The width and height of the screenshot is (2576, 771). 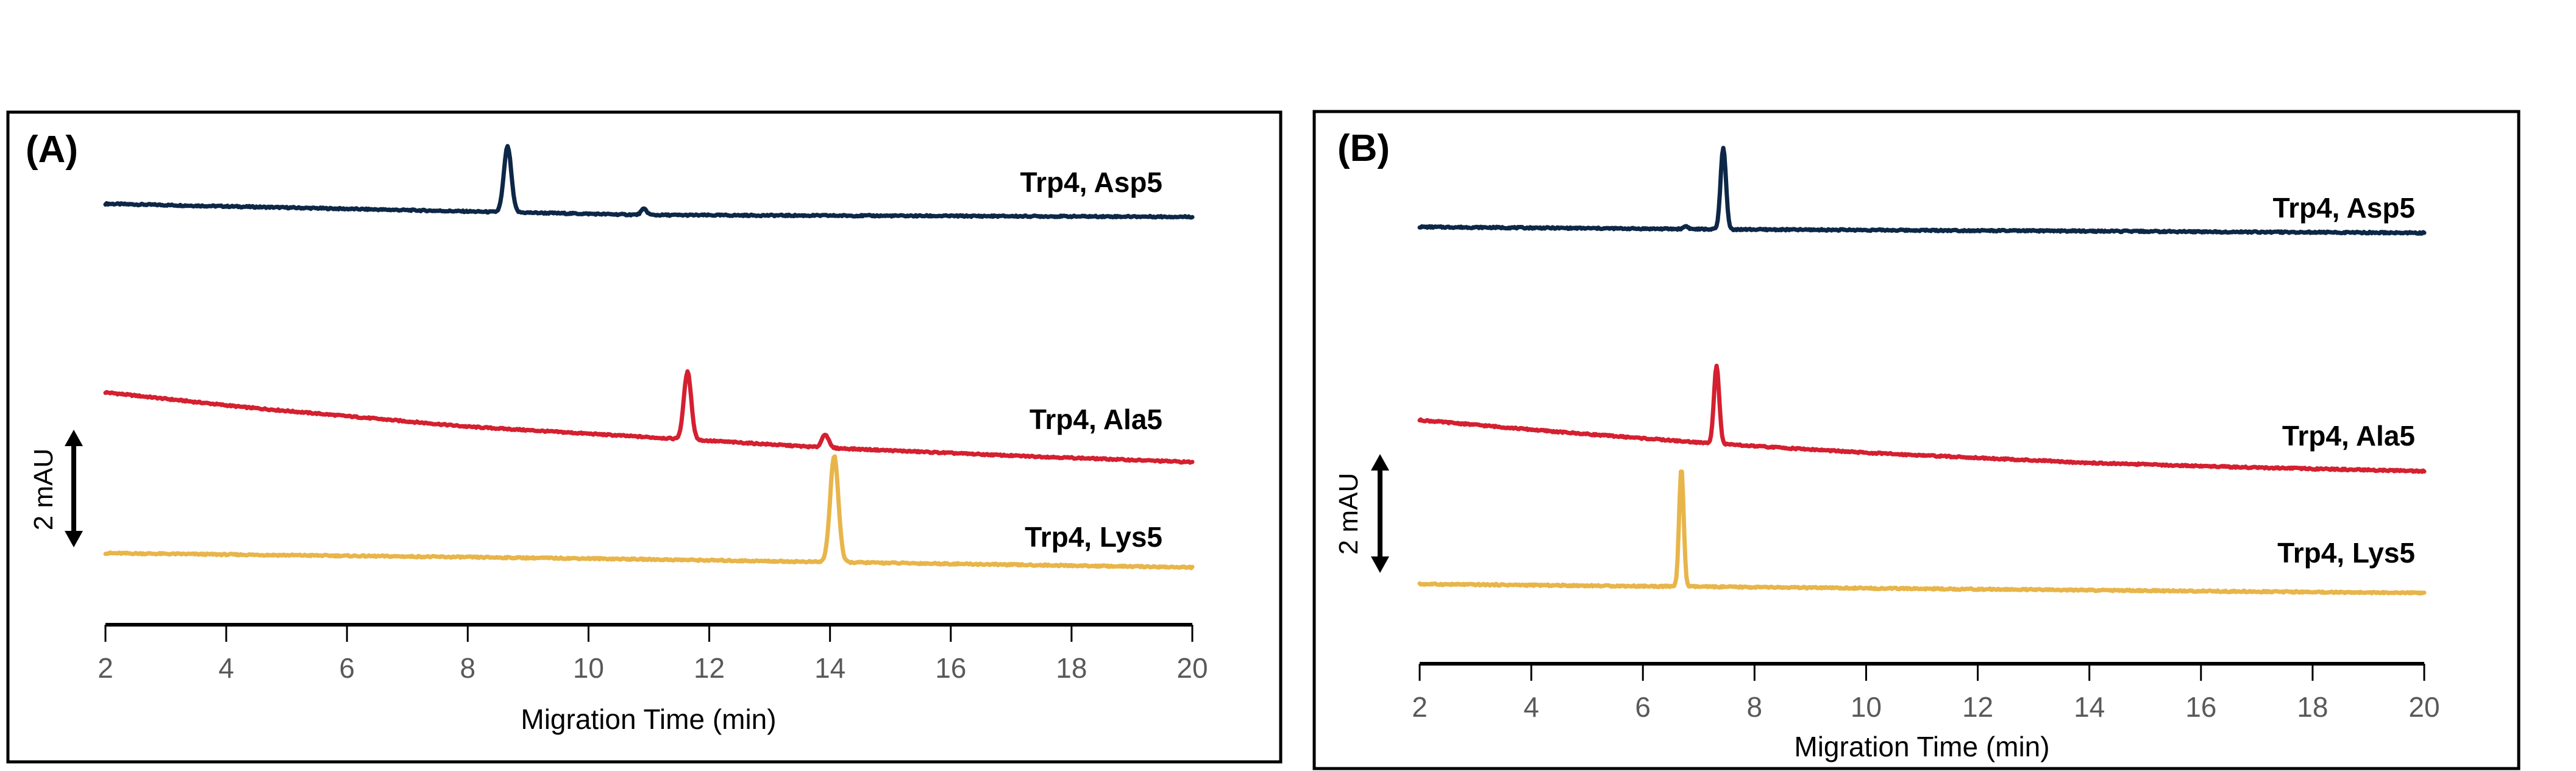 I want to click on panel-b-label: (B), so click(x=1363, y=148).